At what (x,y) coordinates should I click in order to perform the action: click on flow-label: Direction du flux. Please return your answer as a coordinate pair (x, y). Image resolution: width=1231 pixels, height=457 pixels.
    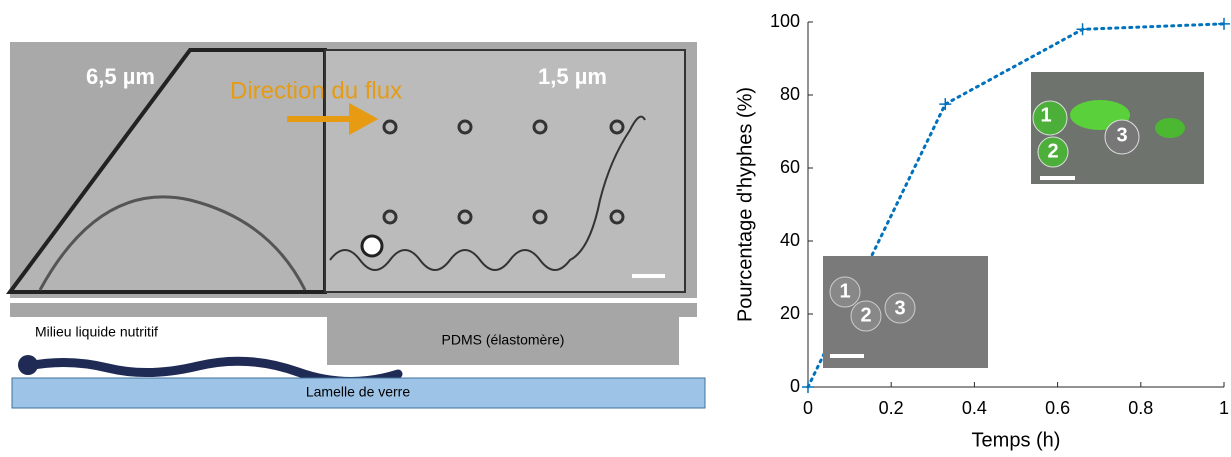
    Looking at the image, I should click on (316, 90).